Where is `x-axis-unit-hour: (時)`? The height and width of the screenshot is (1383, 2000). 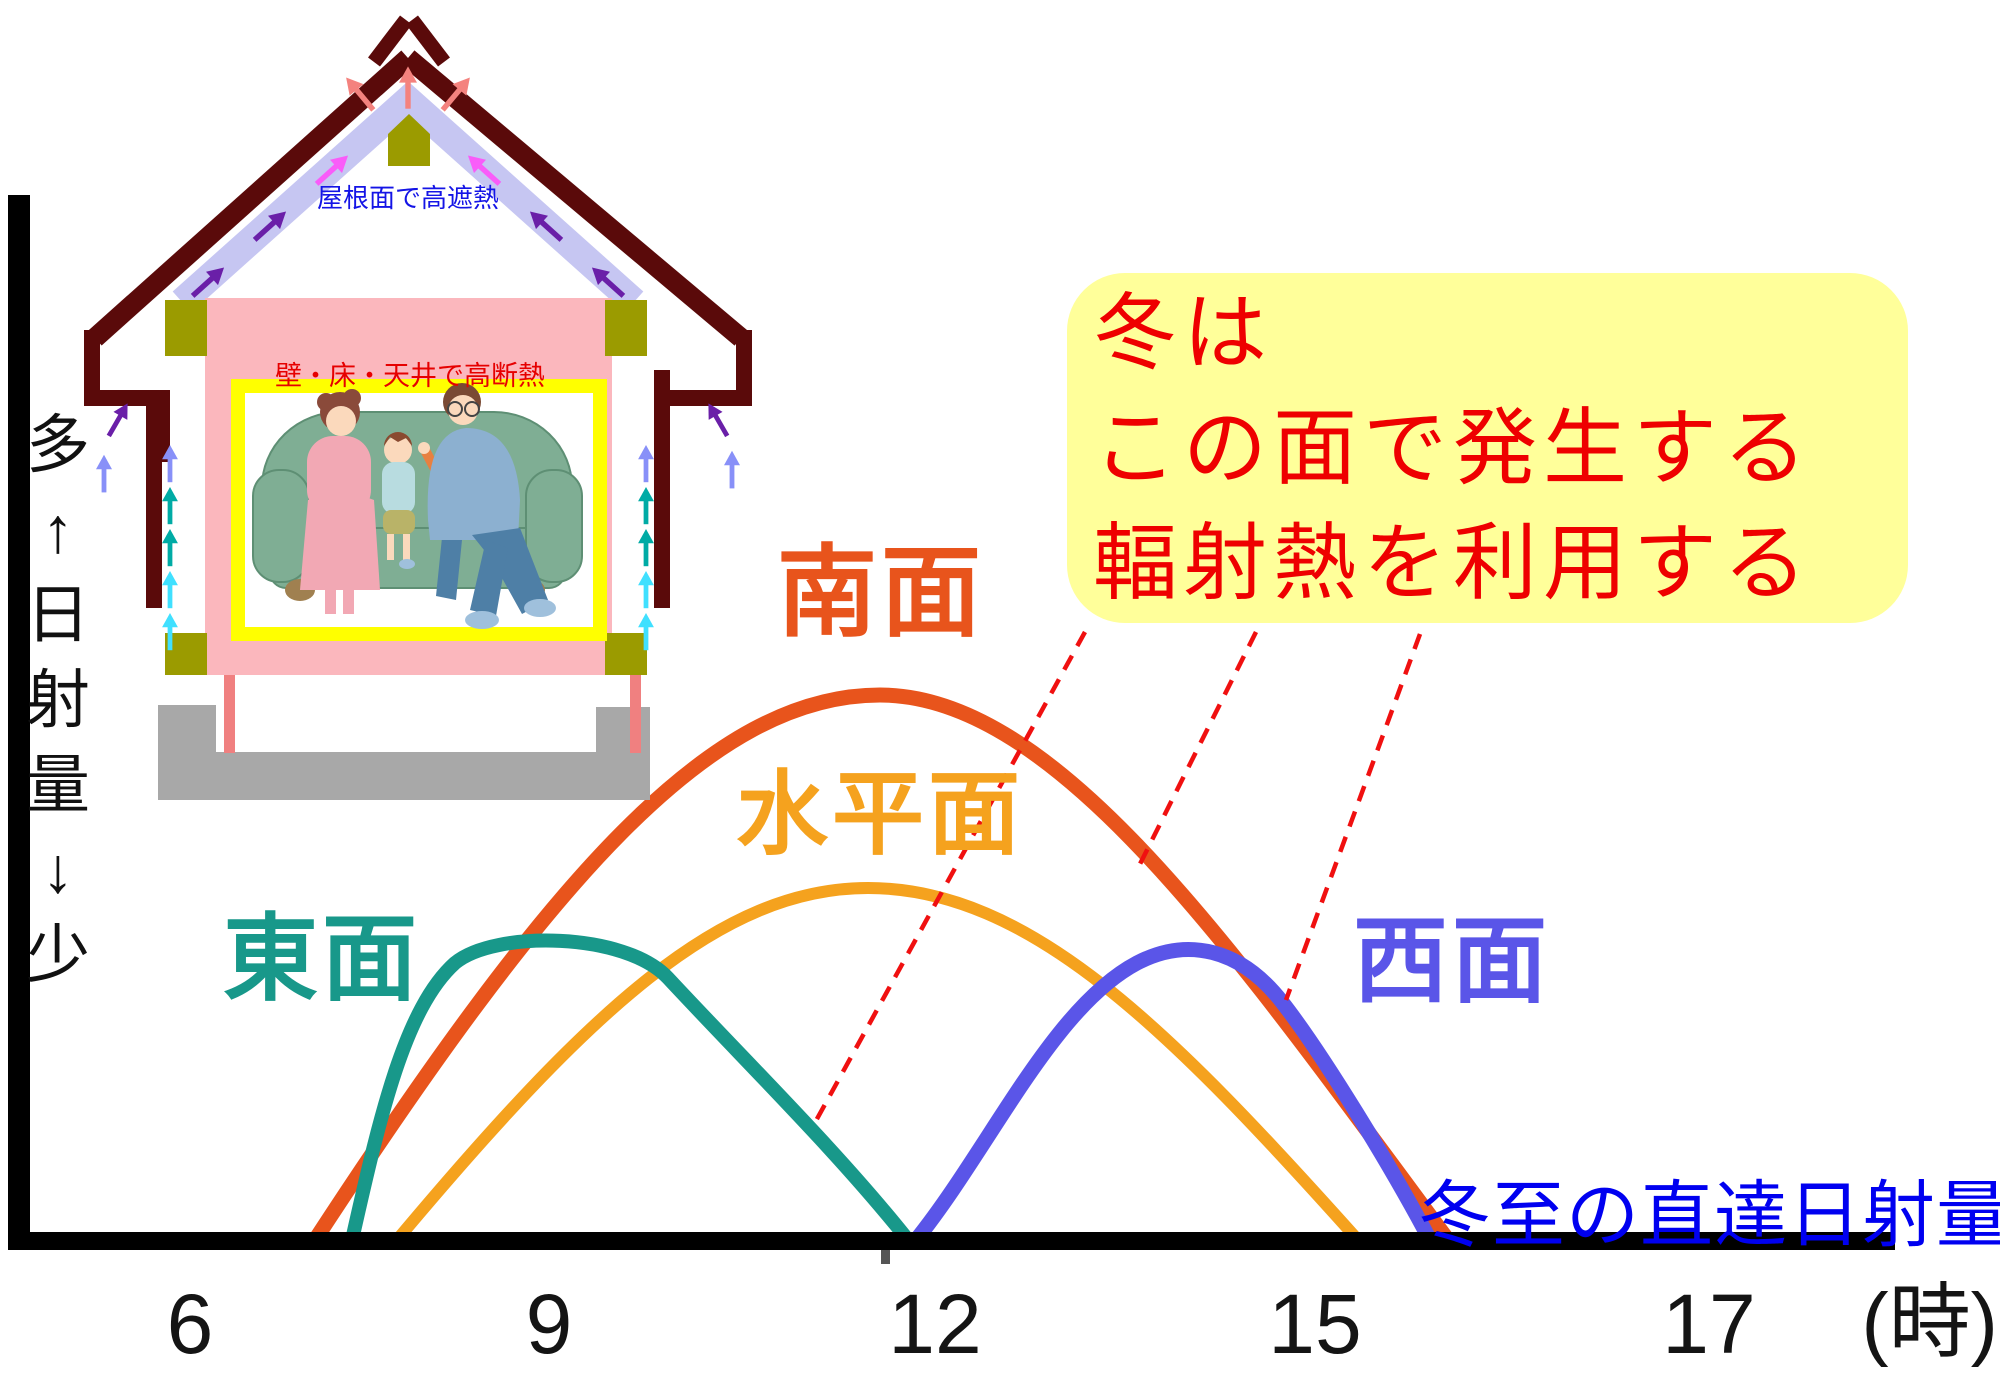
x-axis-unit-hour: (時) is located at coordinates (1929, 1322).